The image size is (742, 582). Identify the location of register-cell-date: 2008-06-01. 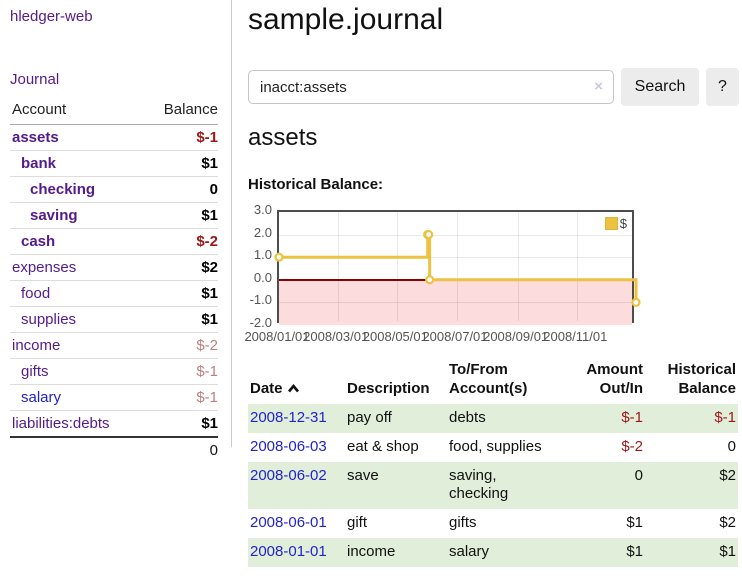
(296, 523).